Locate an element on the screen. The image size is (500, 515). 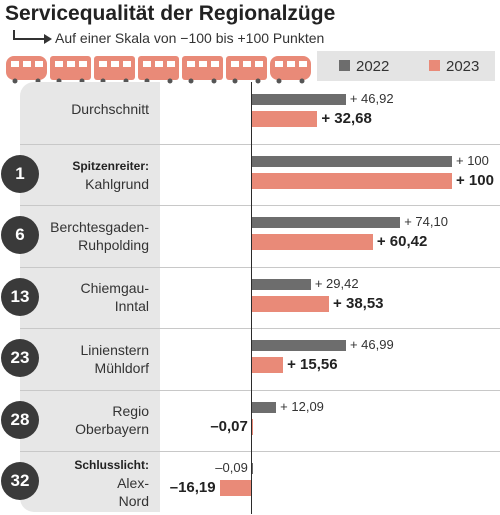
value-label-2022: + 29,42 is located at coordinates (336, 283).